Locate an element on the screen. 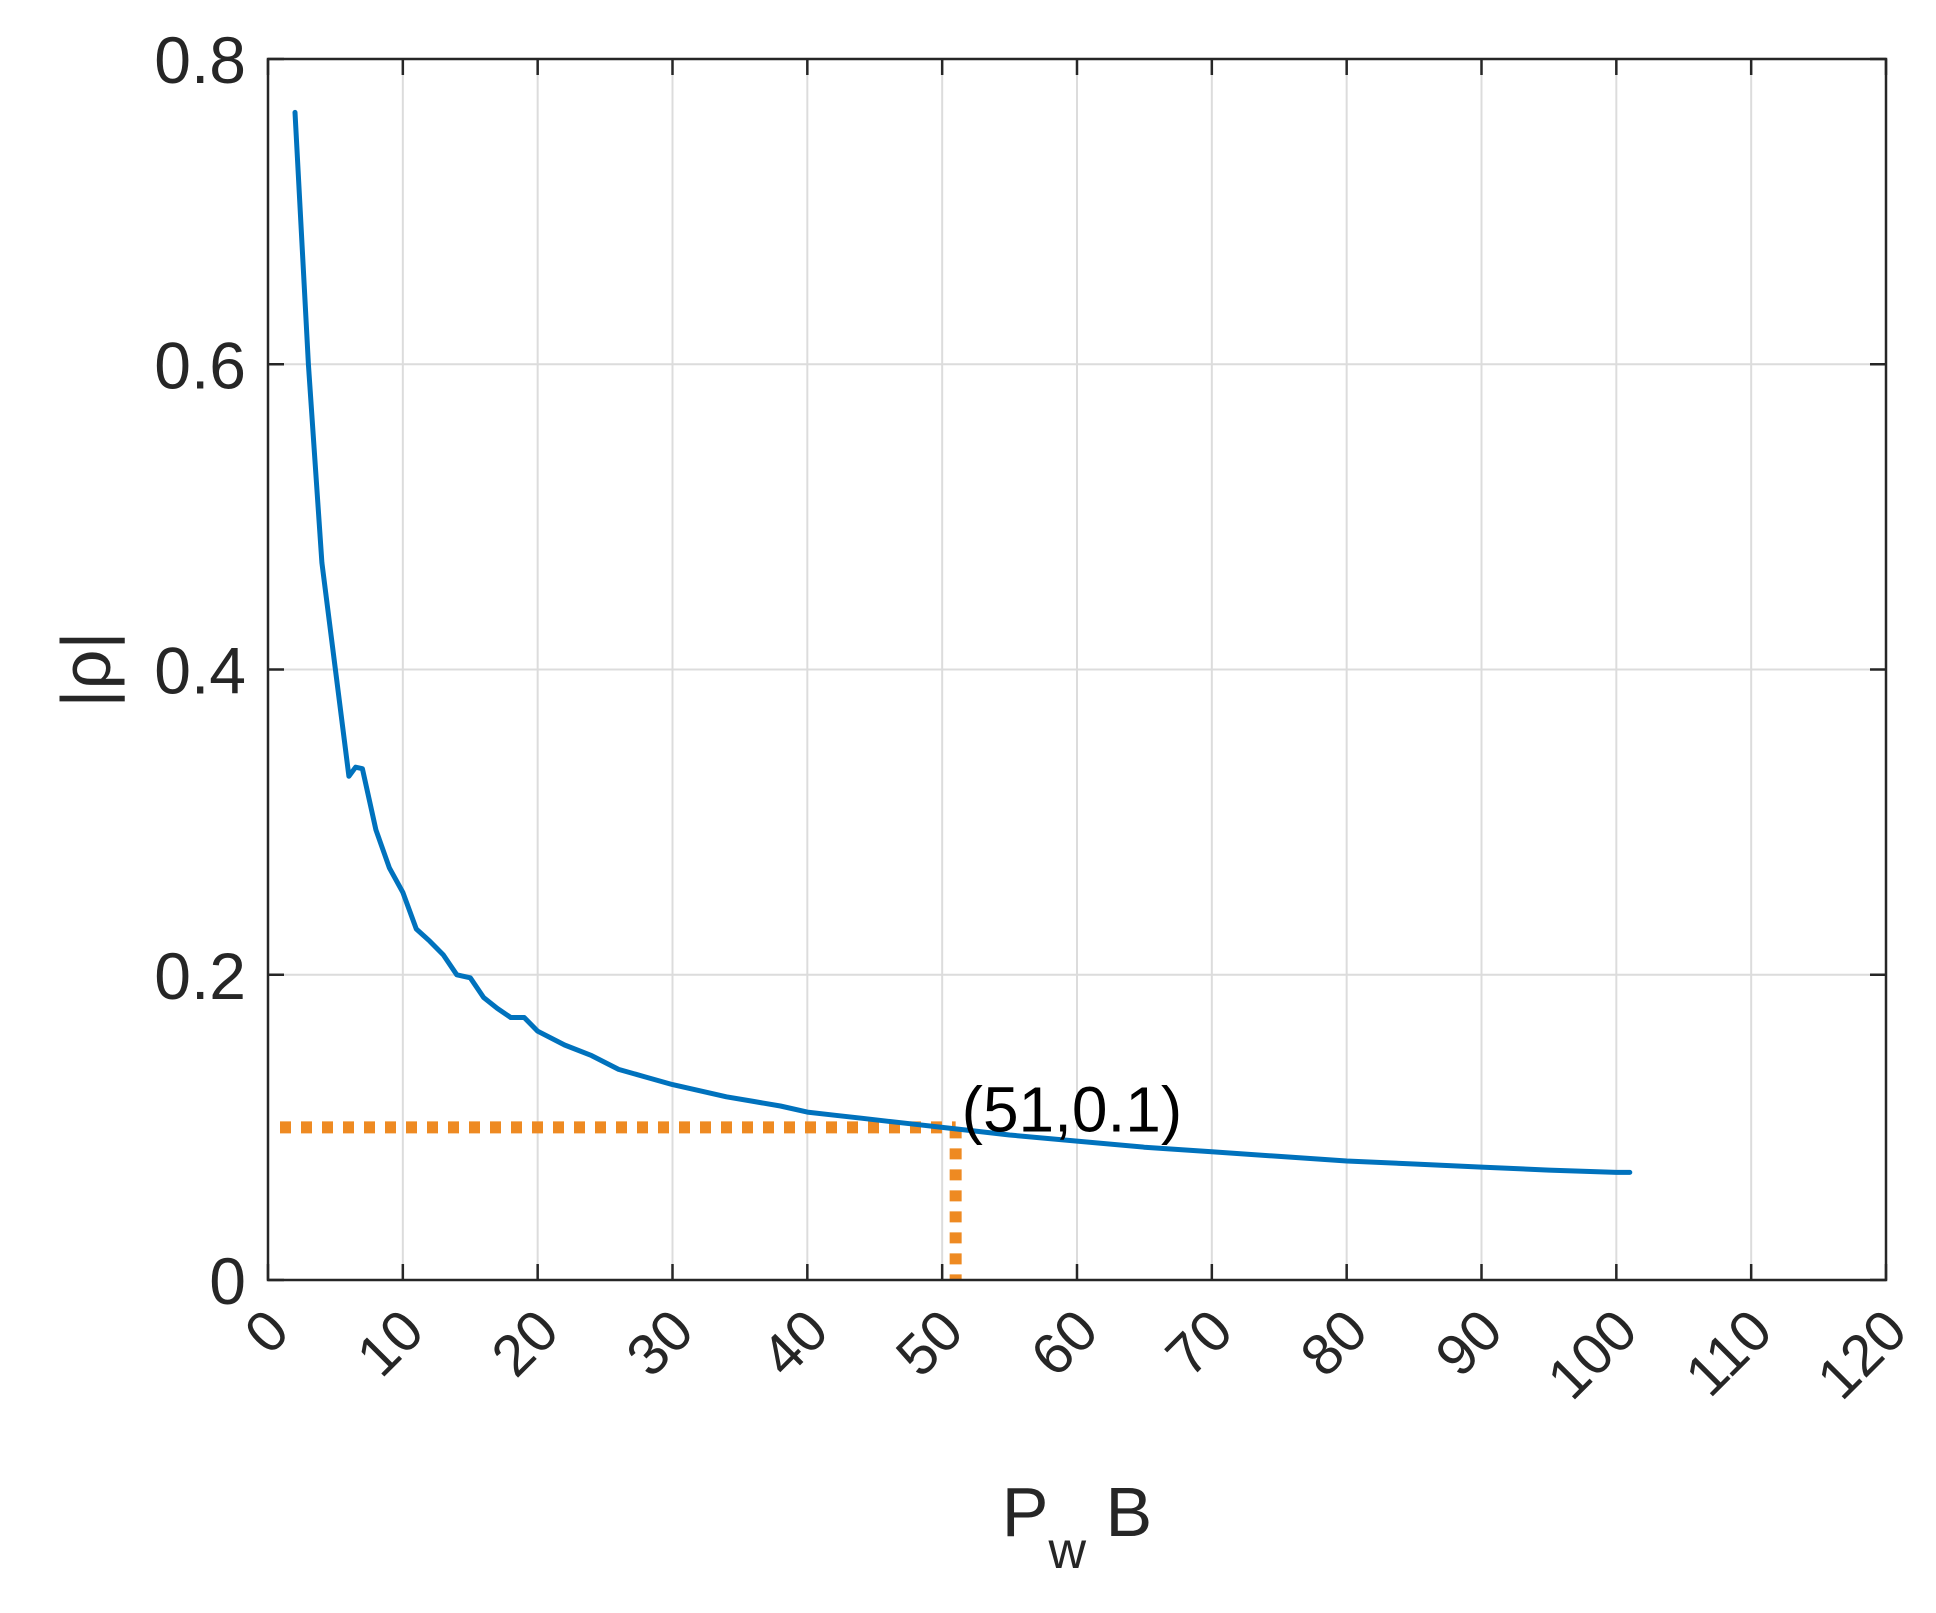 The image size is (1936, 1613). x-axis-label: Pw B is located at coordinates (1077, 1526).